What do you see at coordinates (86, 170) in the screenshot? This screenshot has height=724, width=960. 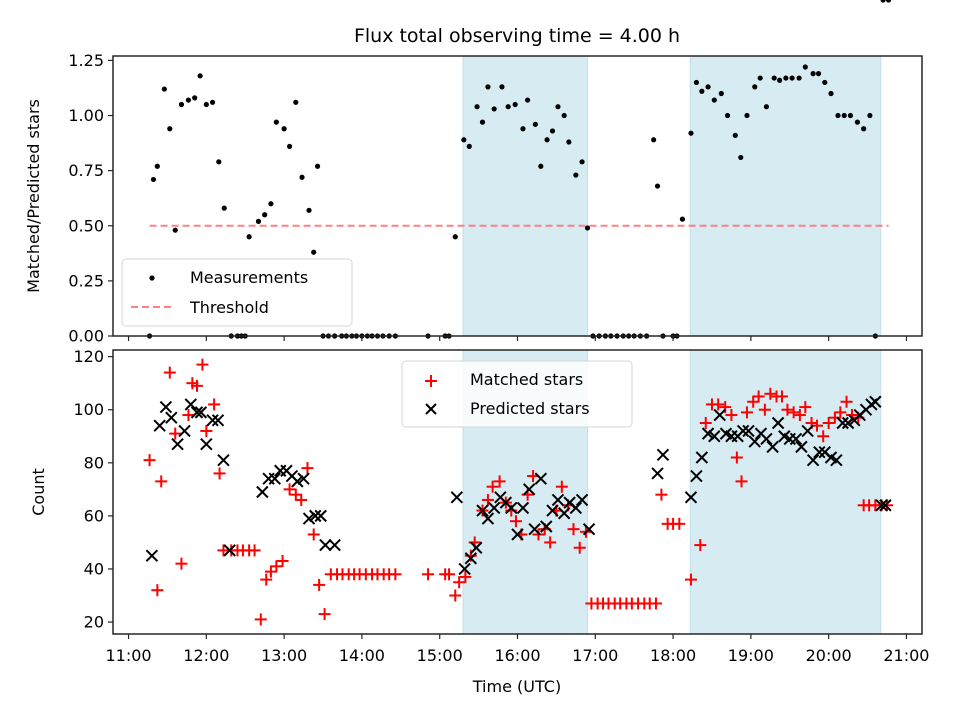 I see `y-tick-label: 0.75` at bounding box center [86, 170].